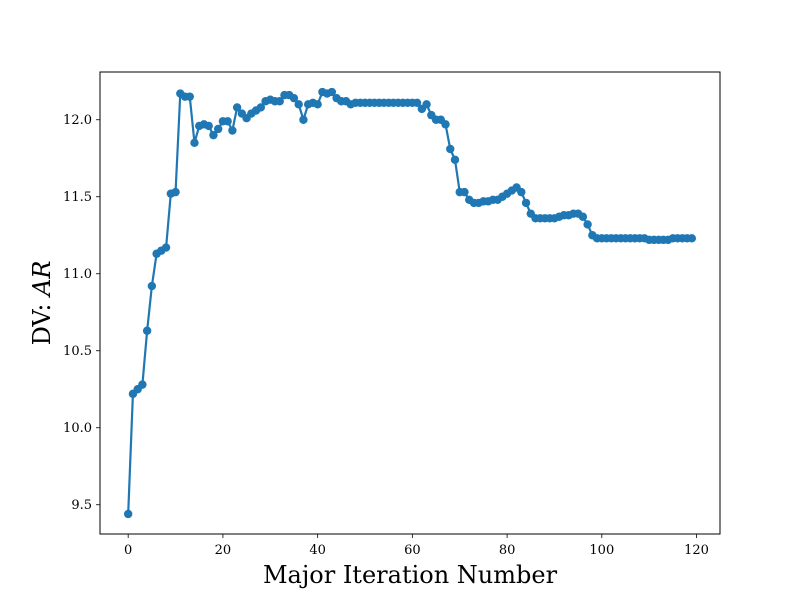 The height and width of the screenshot is (600, 800). I want to click on y-tick-label: 11.5, so click(77, 197).